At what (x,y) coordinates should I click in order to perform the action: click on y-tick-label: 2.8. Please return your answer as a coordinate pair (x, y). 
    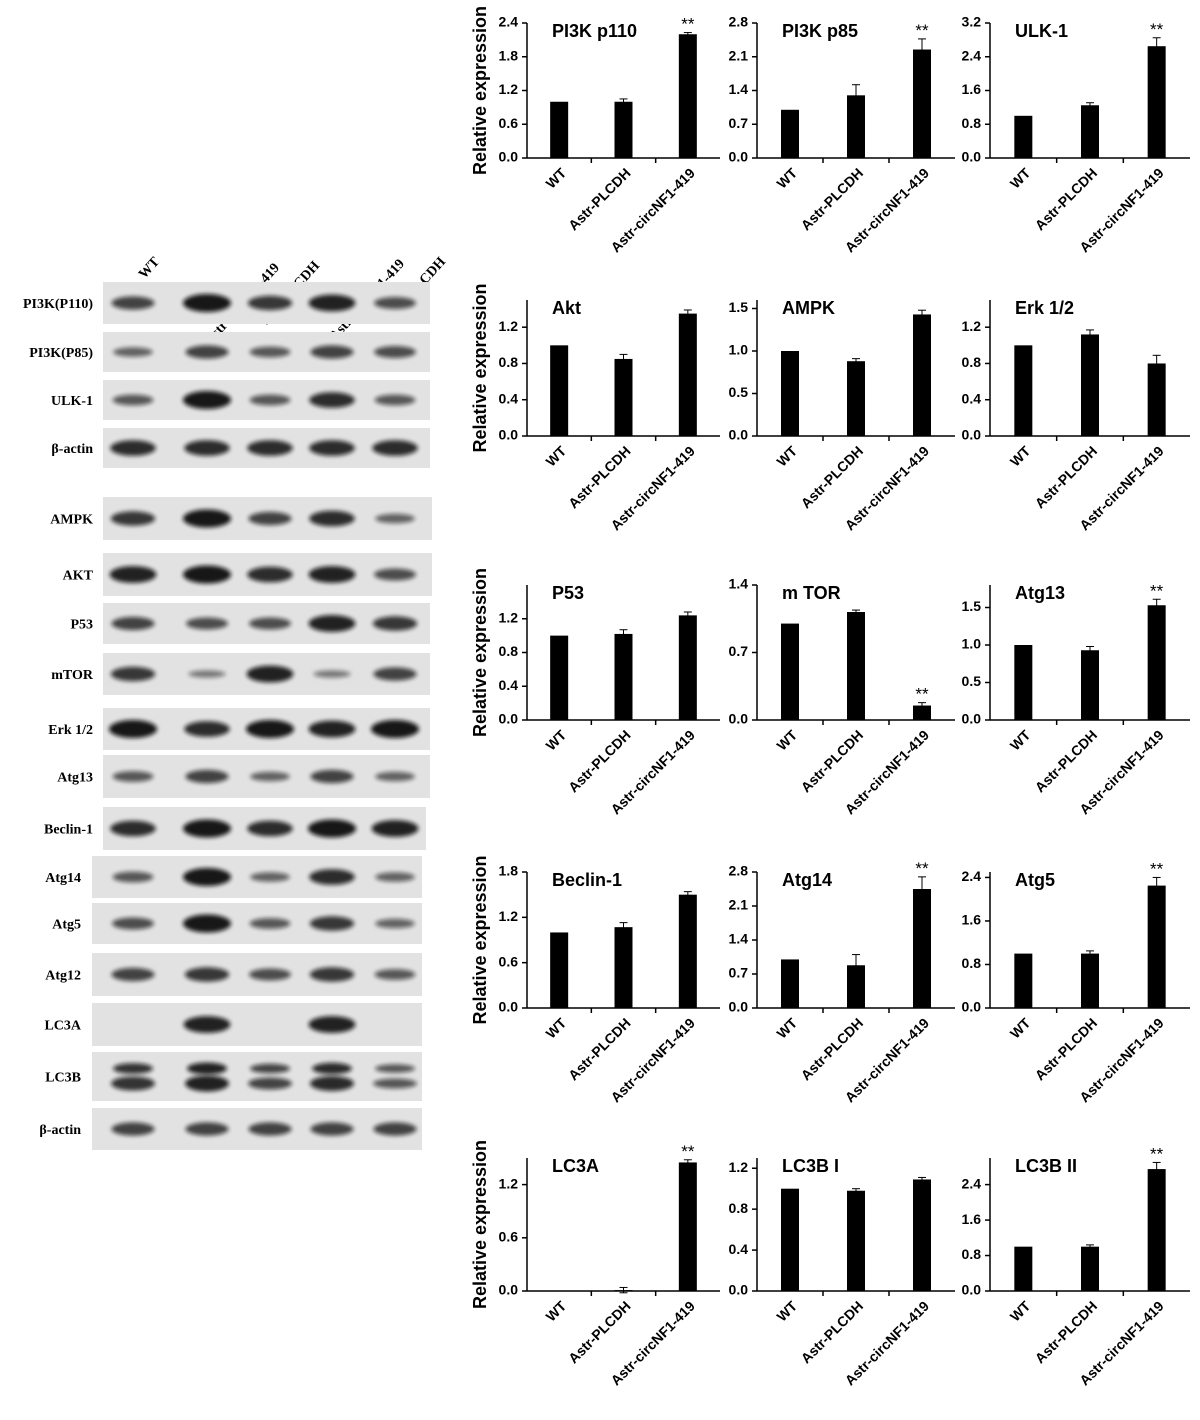
    Looking at the image, I should click on (739, 871).